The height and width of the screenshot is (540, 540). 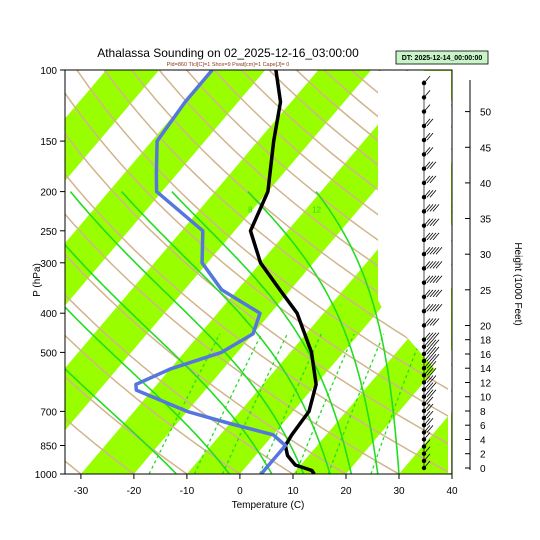 What do you see at coordinates (48, 193) in the screenshot?
I see `y-tick-label: 200` at bounding box center [48, 193].